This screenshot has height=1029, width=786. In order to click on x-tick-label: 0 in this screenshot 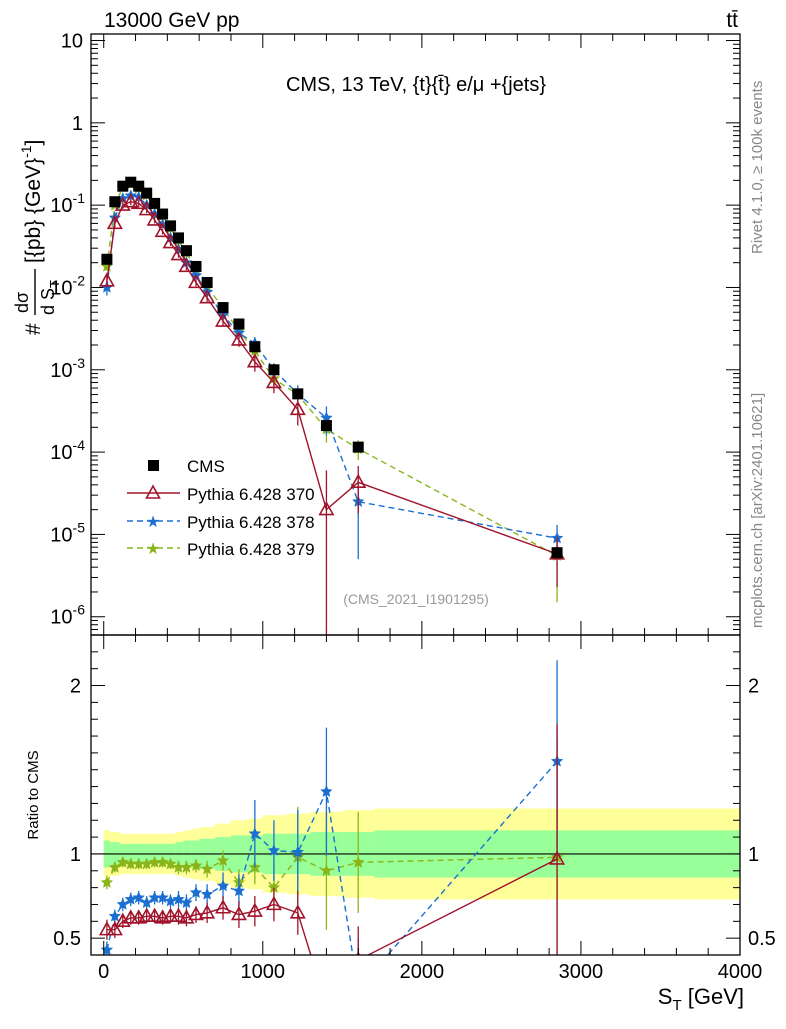, I will do `click(103, 972)`.